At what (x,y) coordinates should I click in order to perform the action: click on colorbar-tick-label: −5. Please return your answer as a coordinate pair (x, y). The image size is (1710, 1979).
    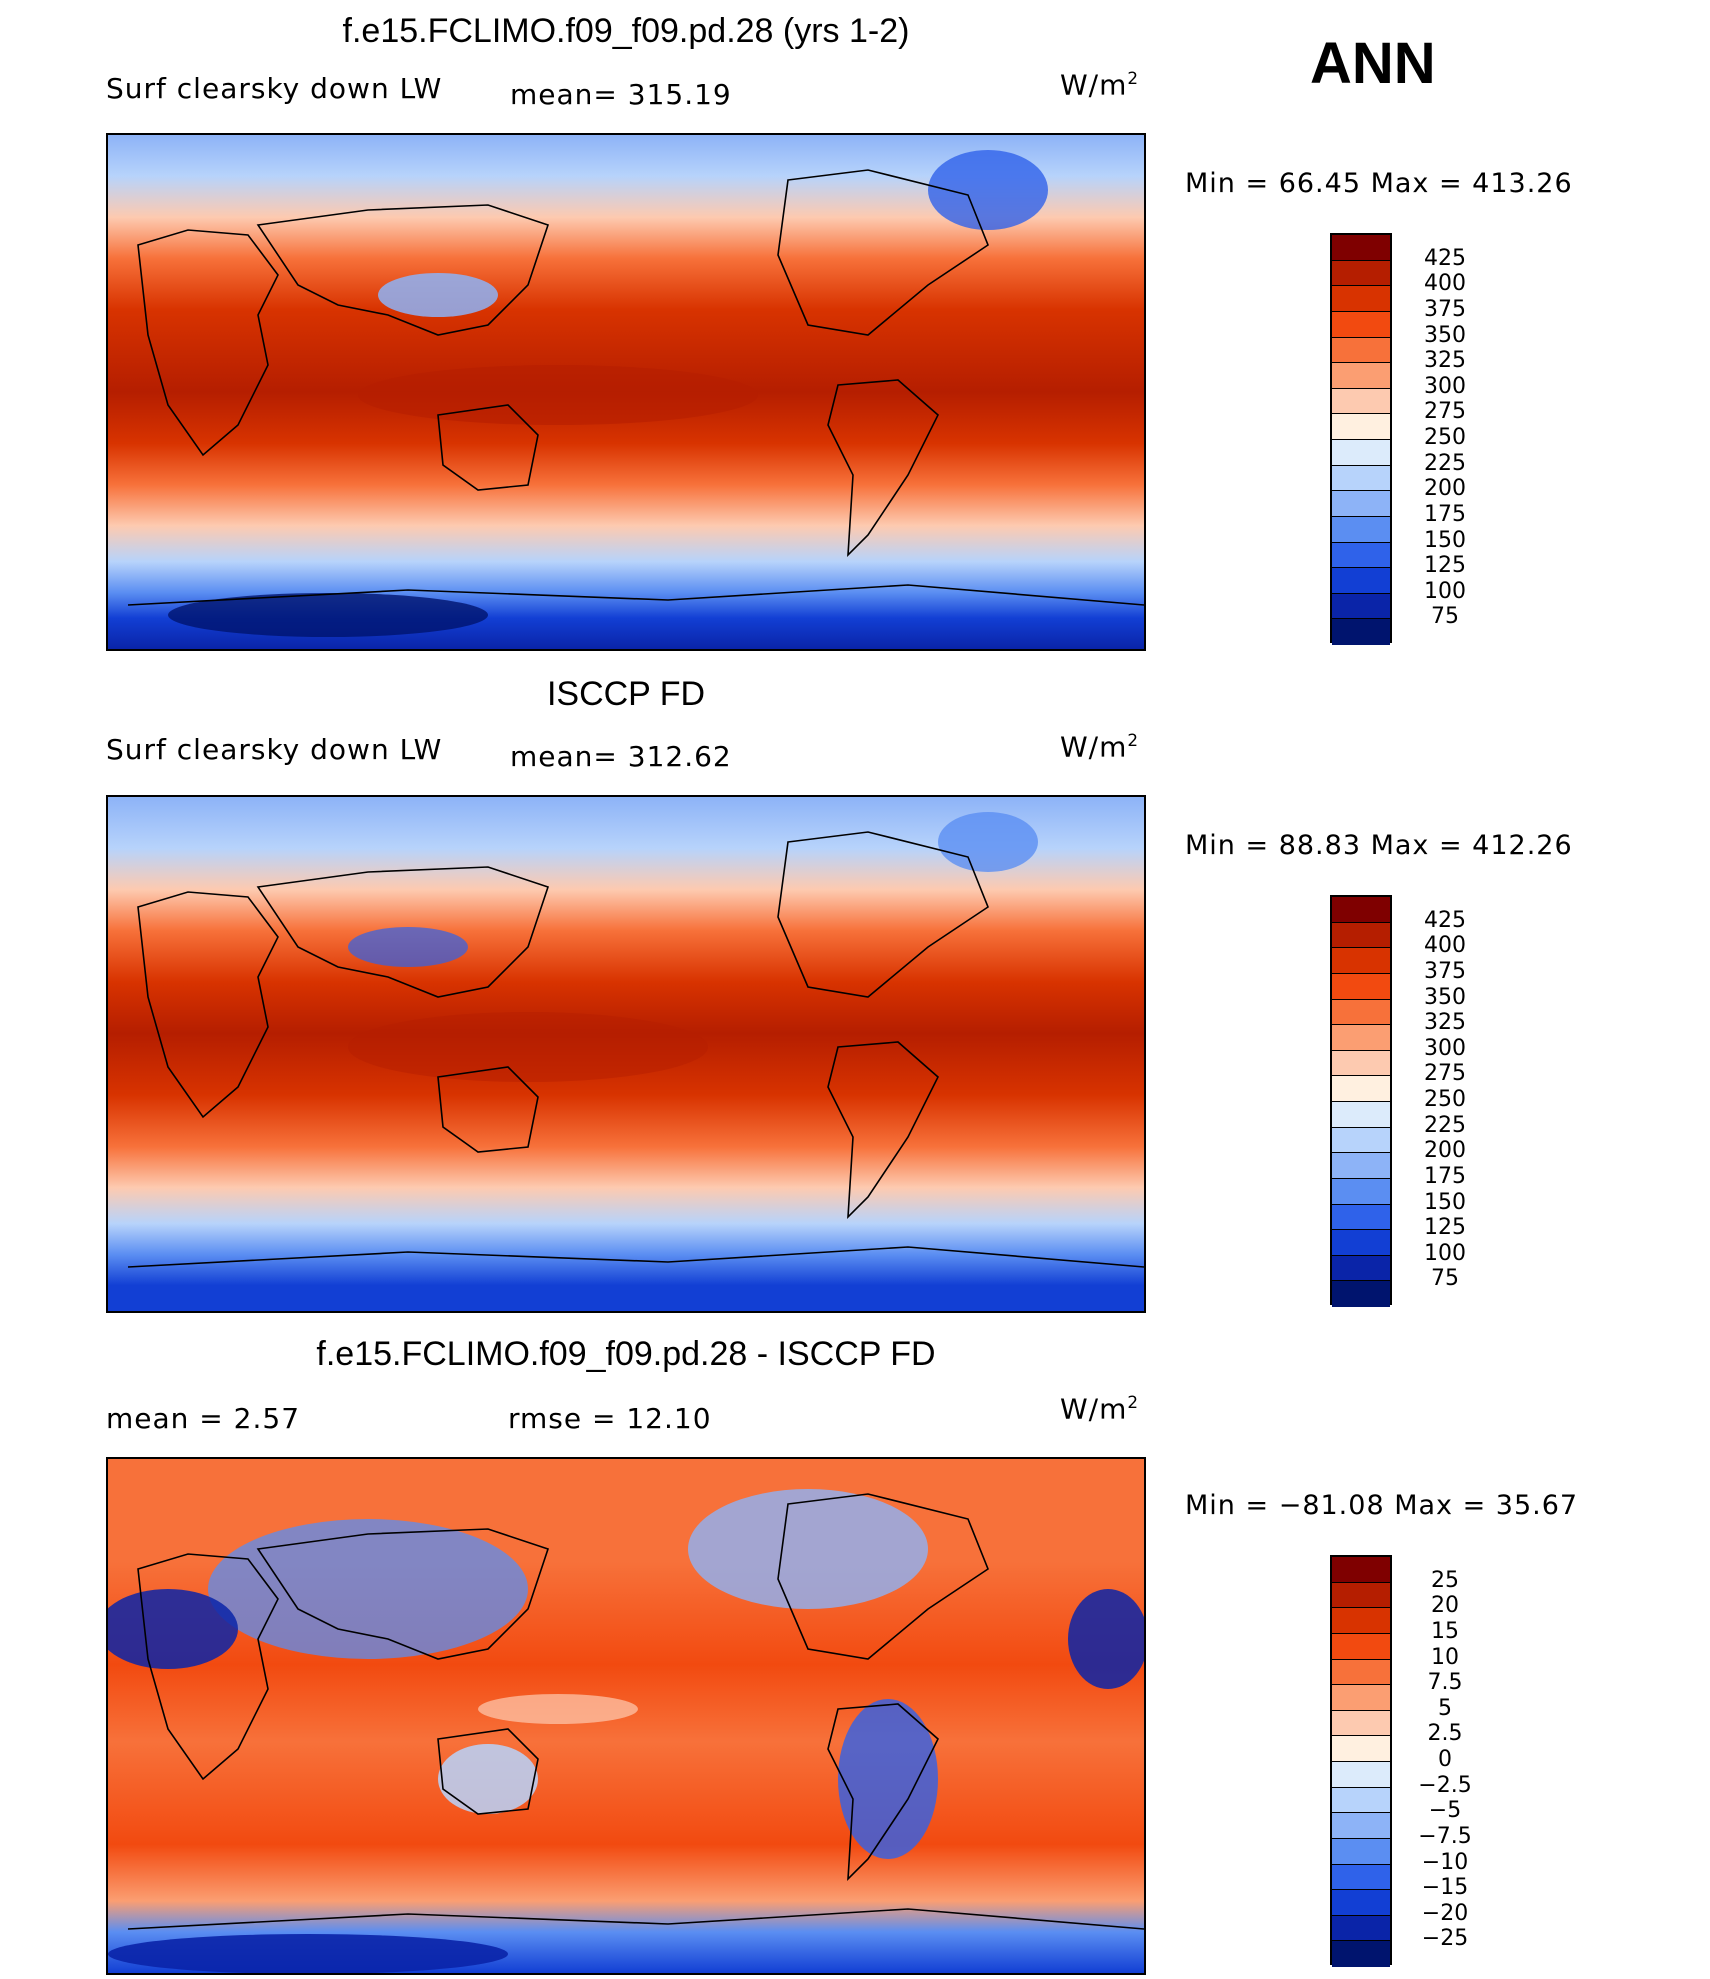
    Looking at the image, I should click on (1445, 1811).